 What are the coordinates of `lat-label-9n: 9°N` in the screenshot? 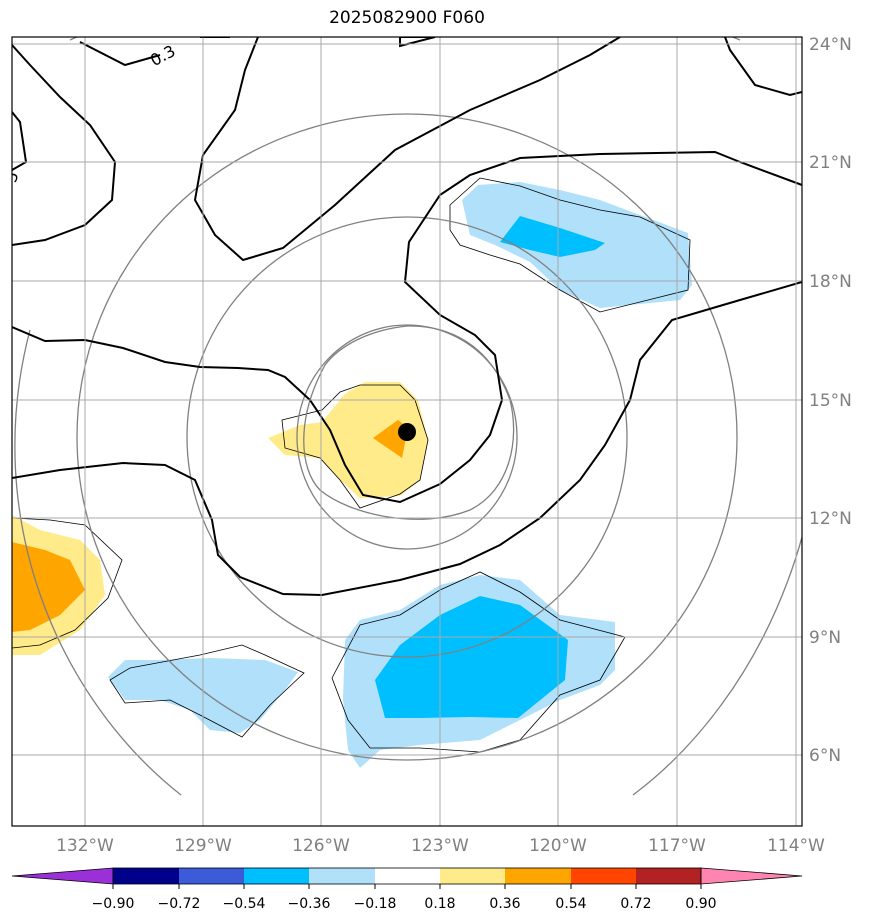 It's located at (825, 638).